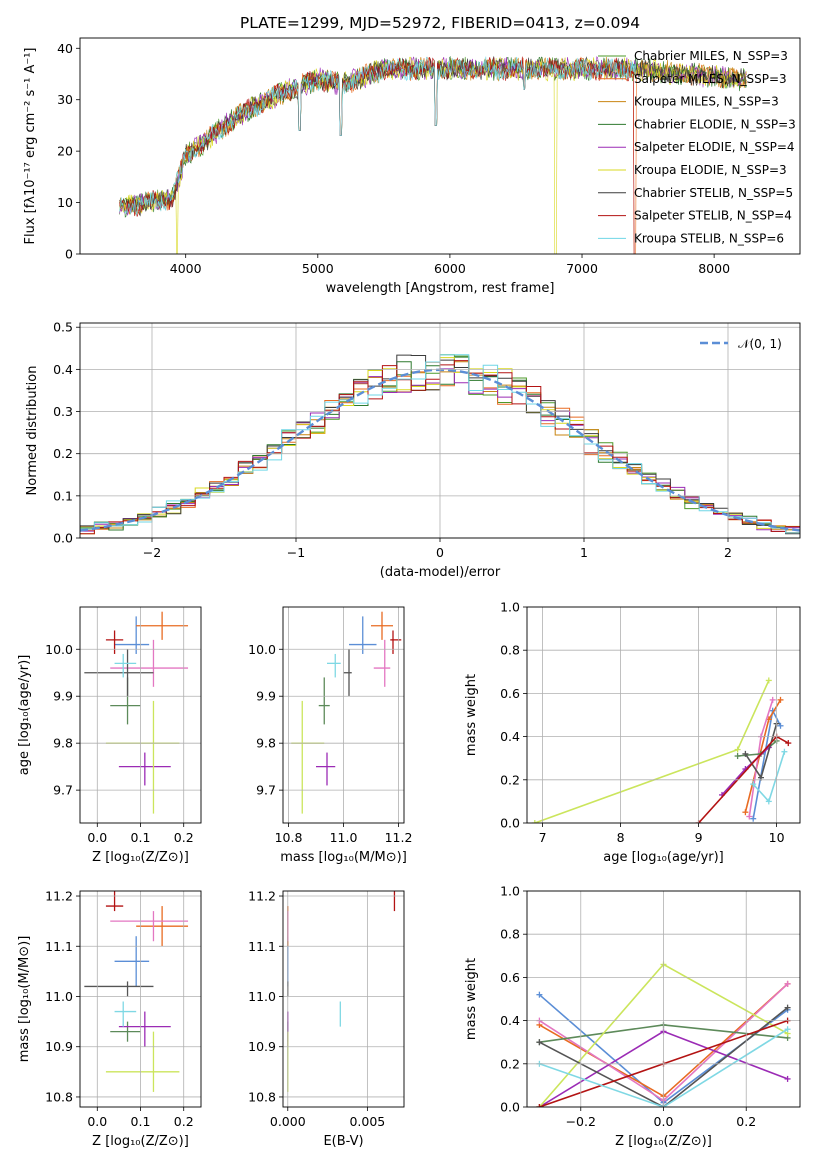  I want to click on y-tick-label: 0.8, so click(510, 934).